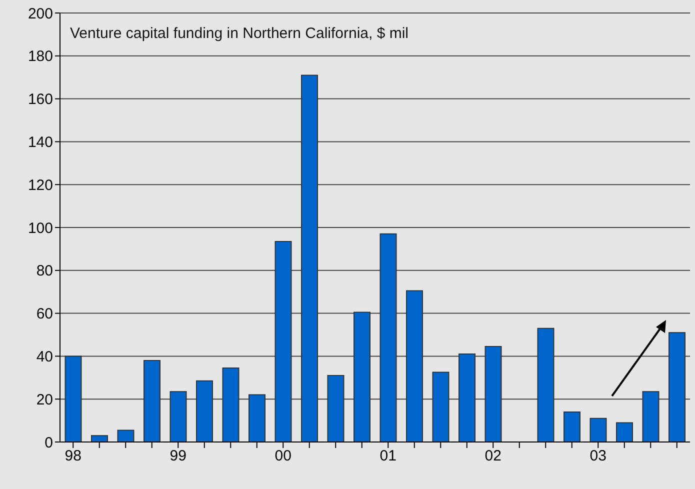  I want to click on y-tick-label: 0, so click(48, 443).